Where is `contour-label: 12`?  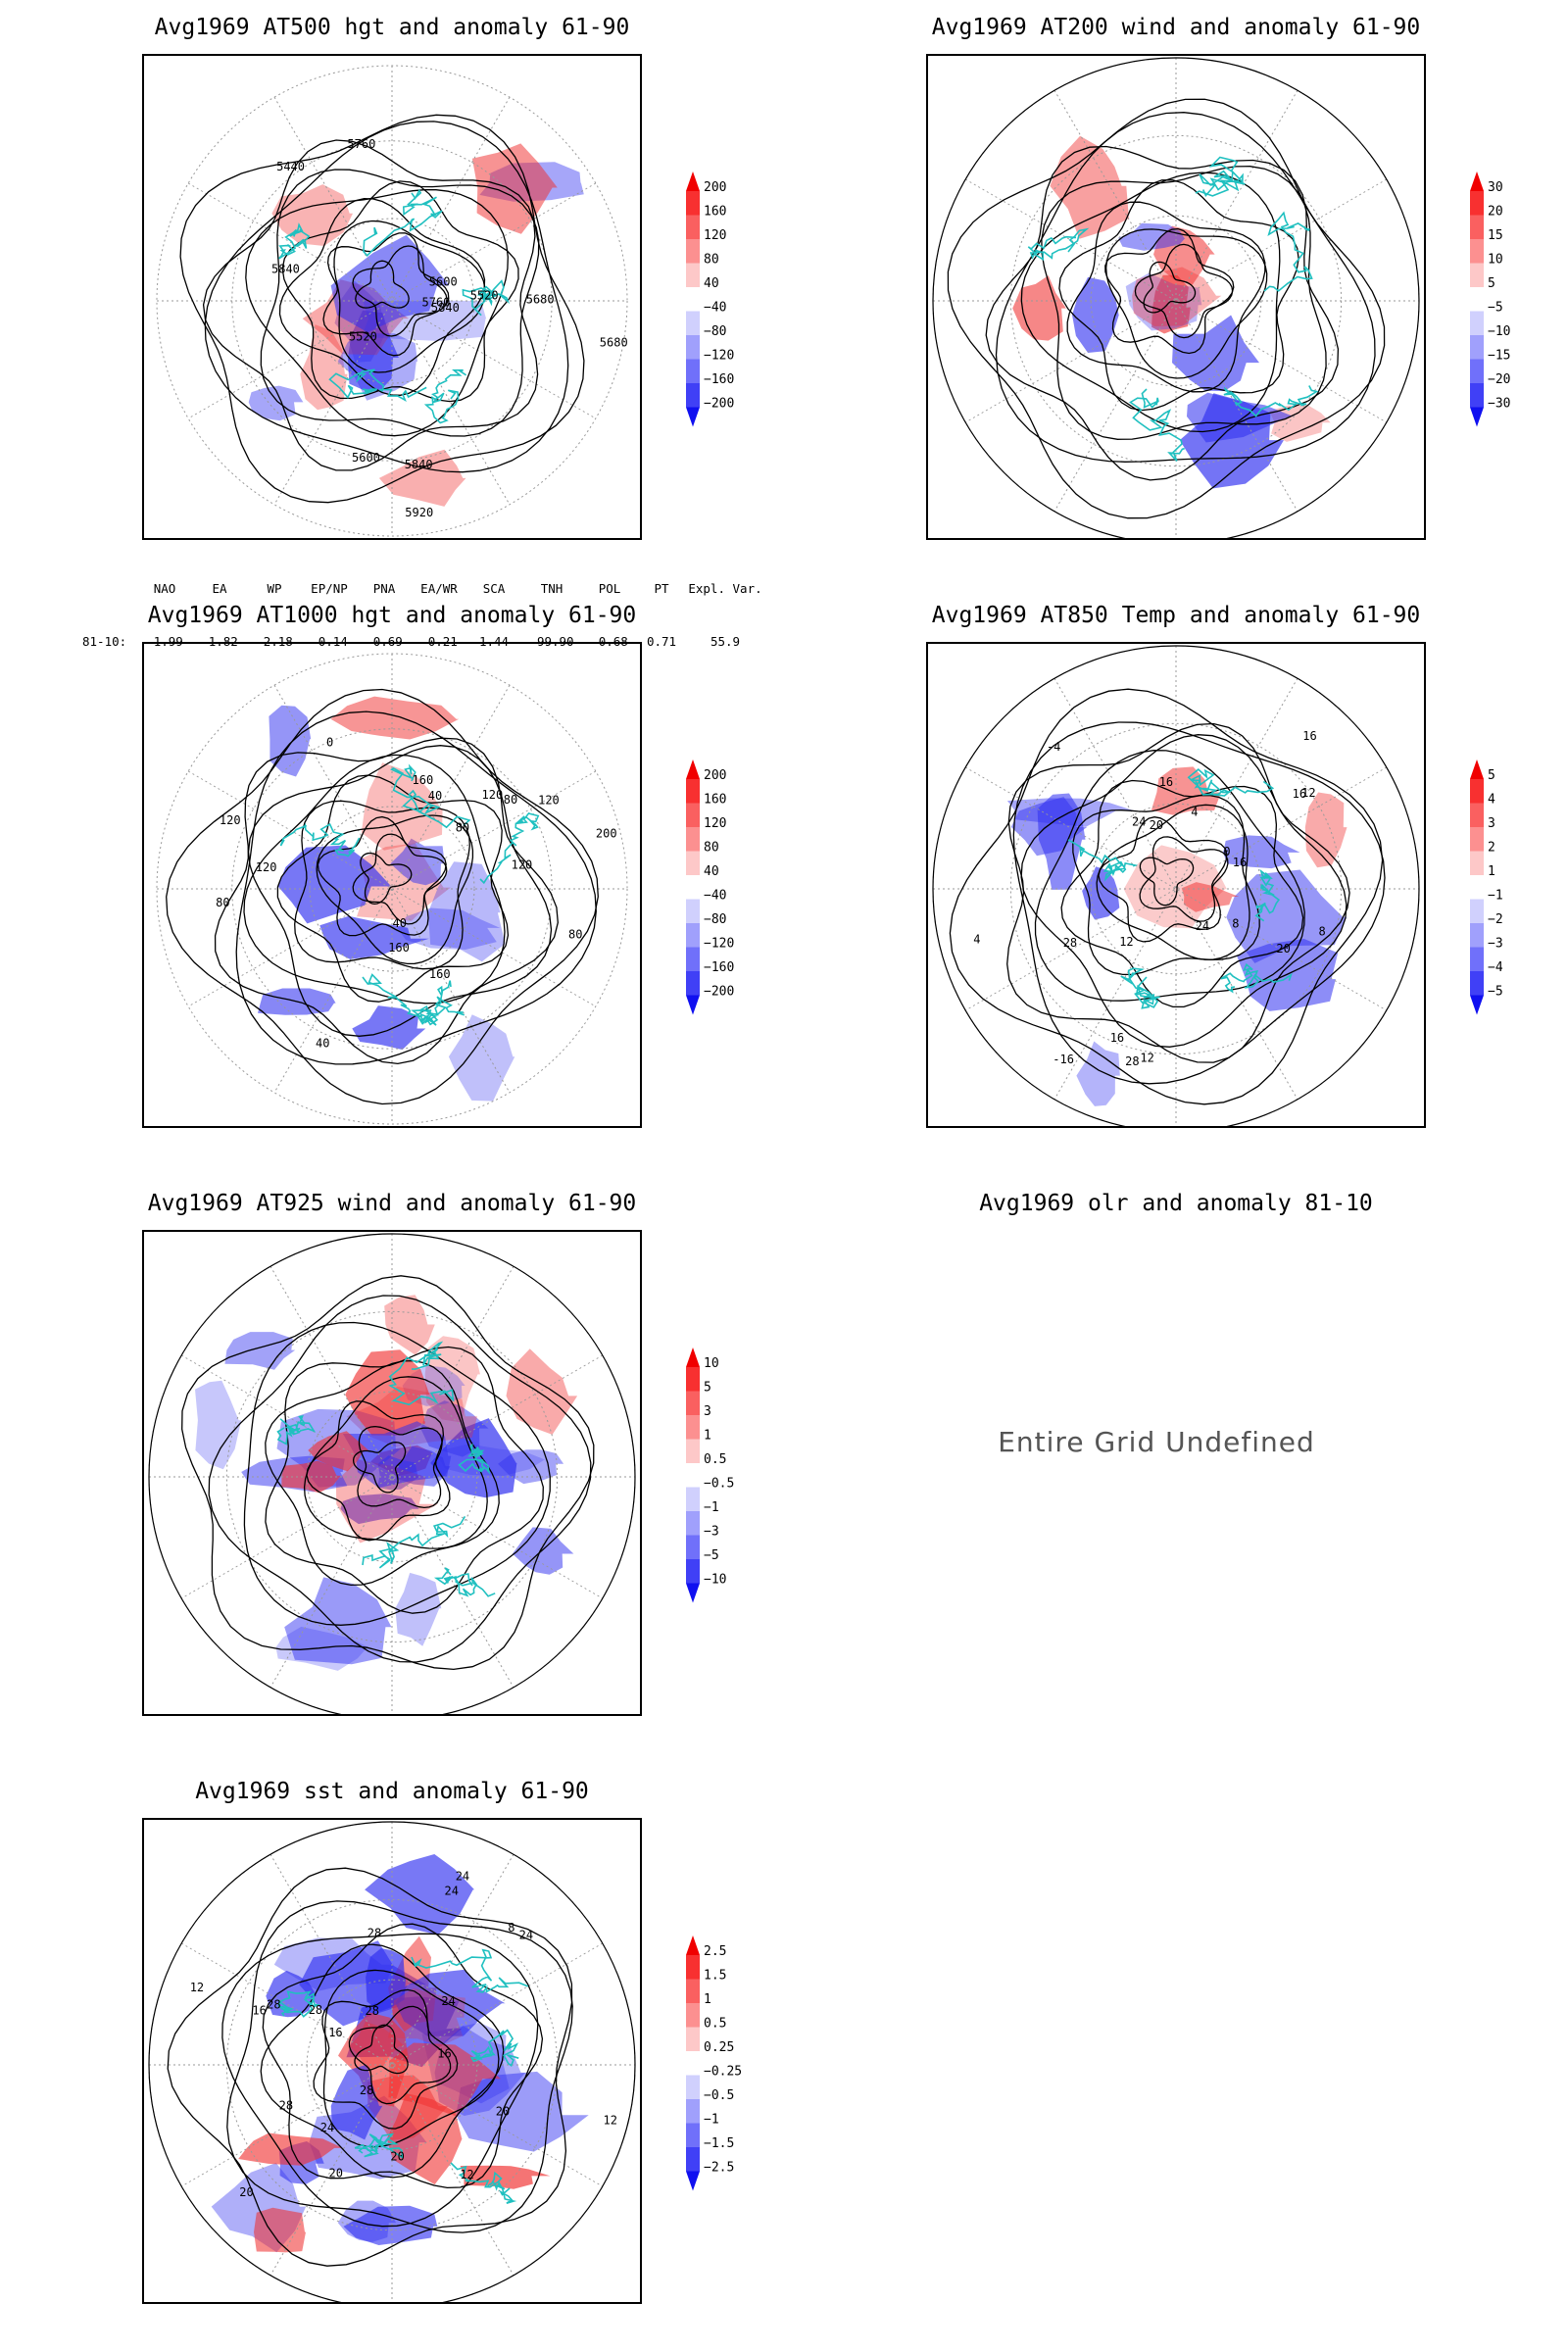
contour-label: 12 is located at coordinates (197, 1987).